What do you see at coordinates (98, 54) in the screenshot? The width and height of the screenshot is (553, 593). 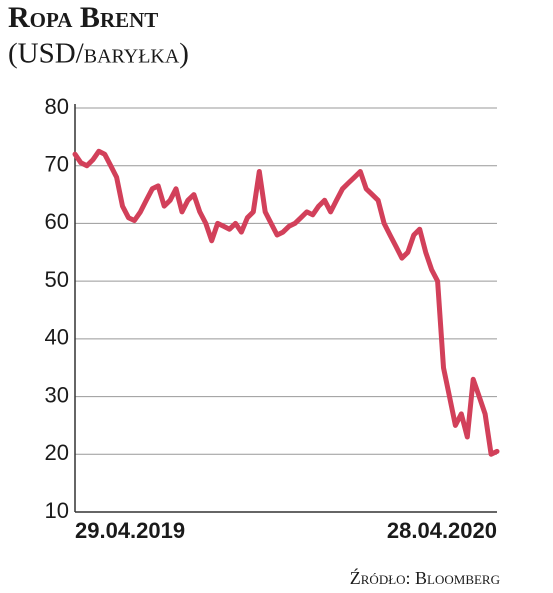 I see `chart-subtitle: (USD/baryłka)` at bounding box center [98, 54].